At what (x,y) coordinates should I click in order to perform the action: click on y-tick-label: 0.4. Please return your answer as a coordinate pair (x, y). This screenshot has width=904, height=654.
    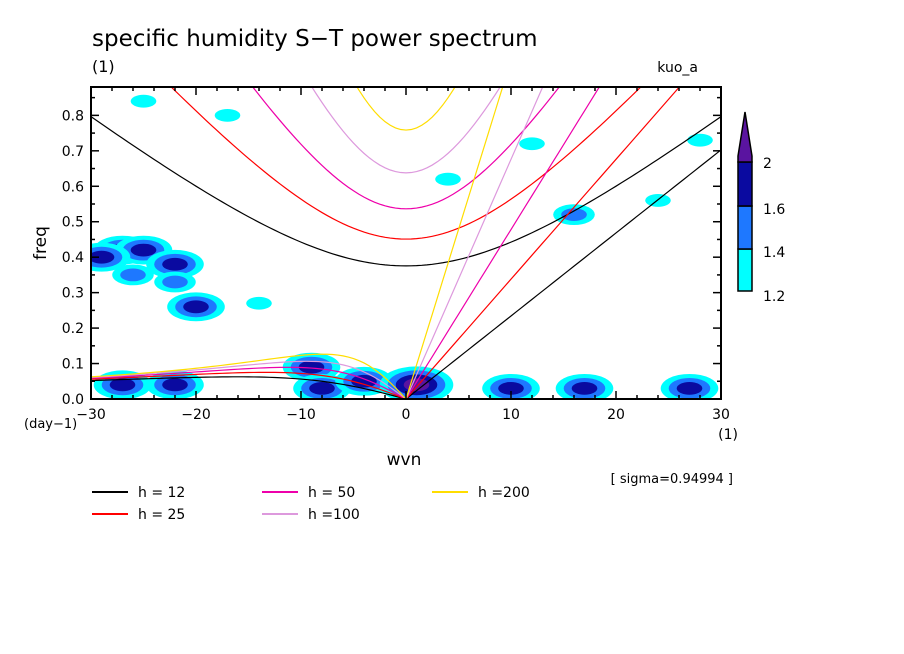
    Looking at the image, I should click on (73, 258).